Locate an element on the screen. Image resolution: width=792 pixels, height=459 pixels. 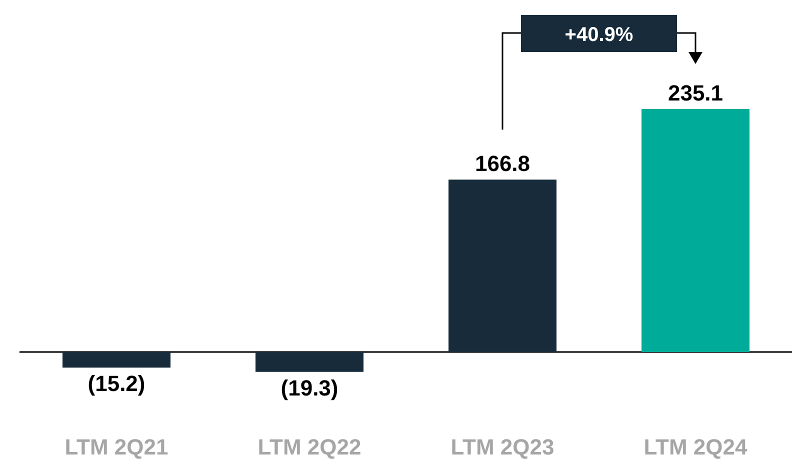
x-tick-label: LTM 2Q23 is located at coordinates (502, 446).